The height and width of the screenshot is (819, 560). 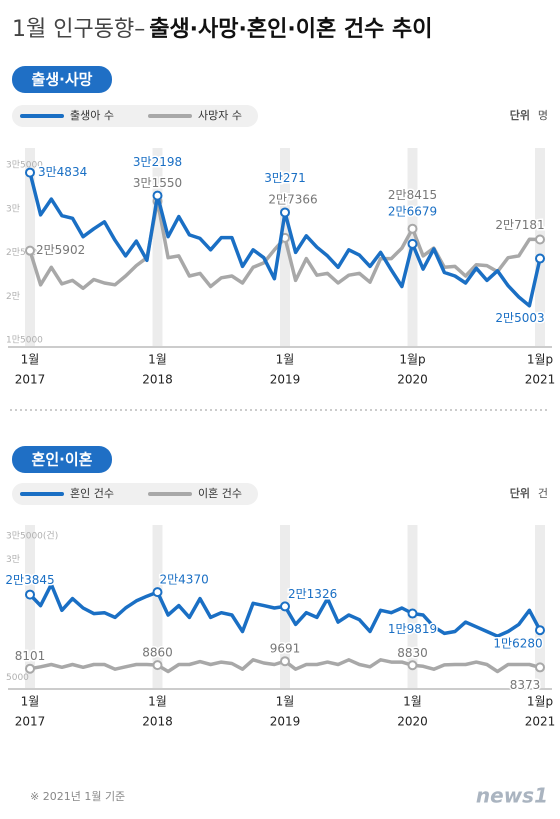 I want to click on value-label: 8830, so click(x=412, y=653).